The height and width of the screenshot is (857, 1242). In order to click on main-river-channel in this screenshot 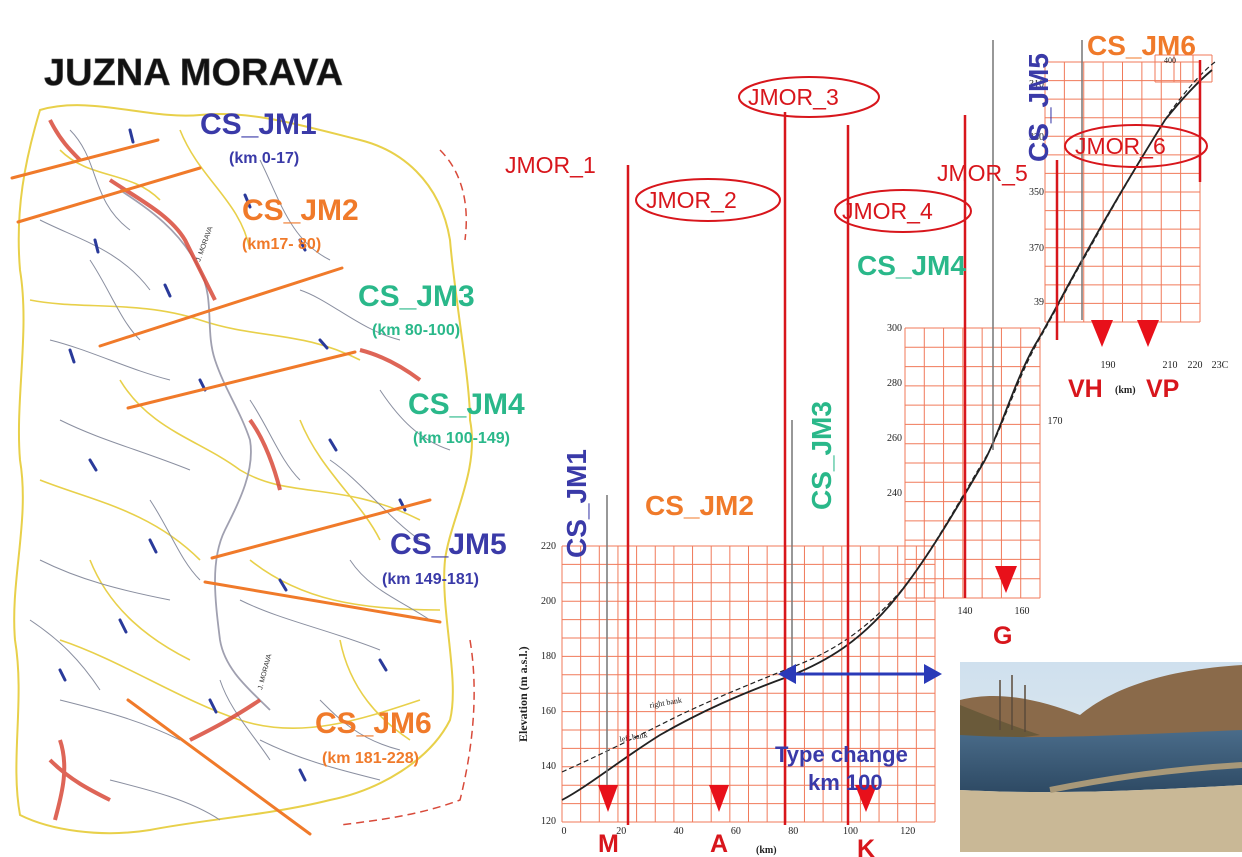, I will do `click(195, 450)`.